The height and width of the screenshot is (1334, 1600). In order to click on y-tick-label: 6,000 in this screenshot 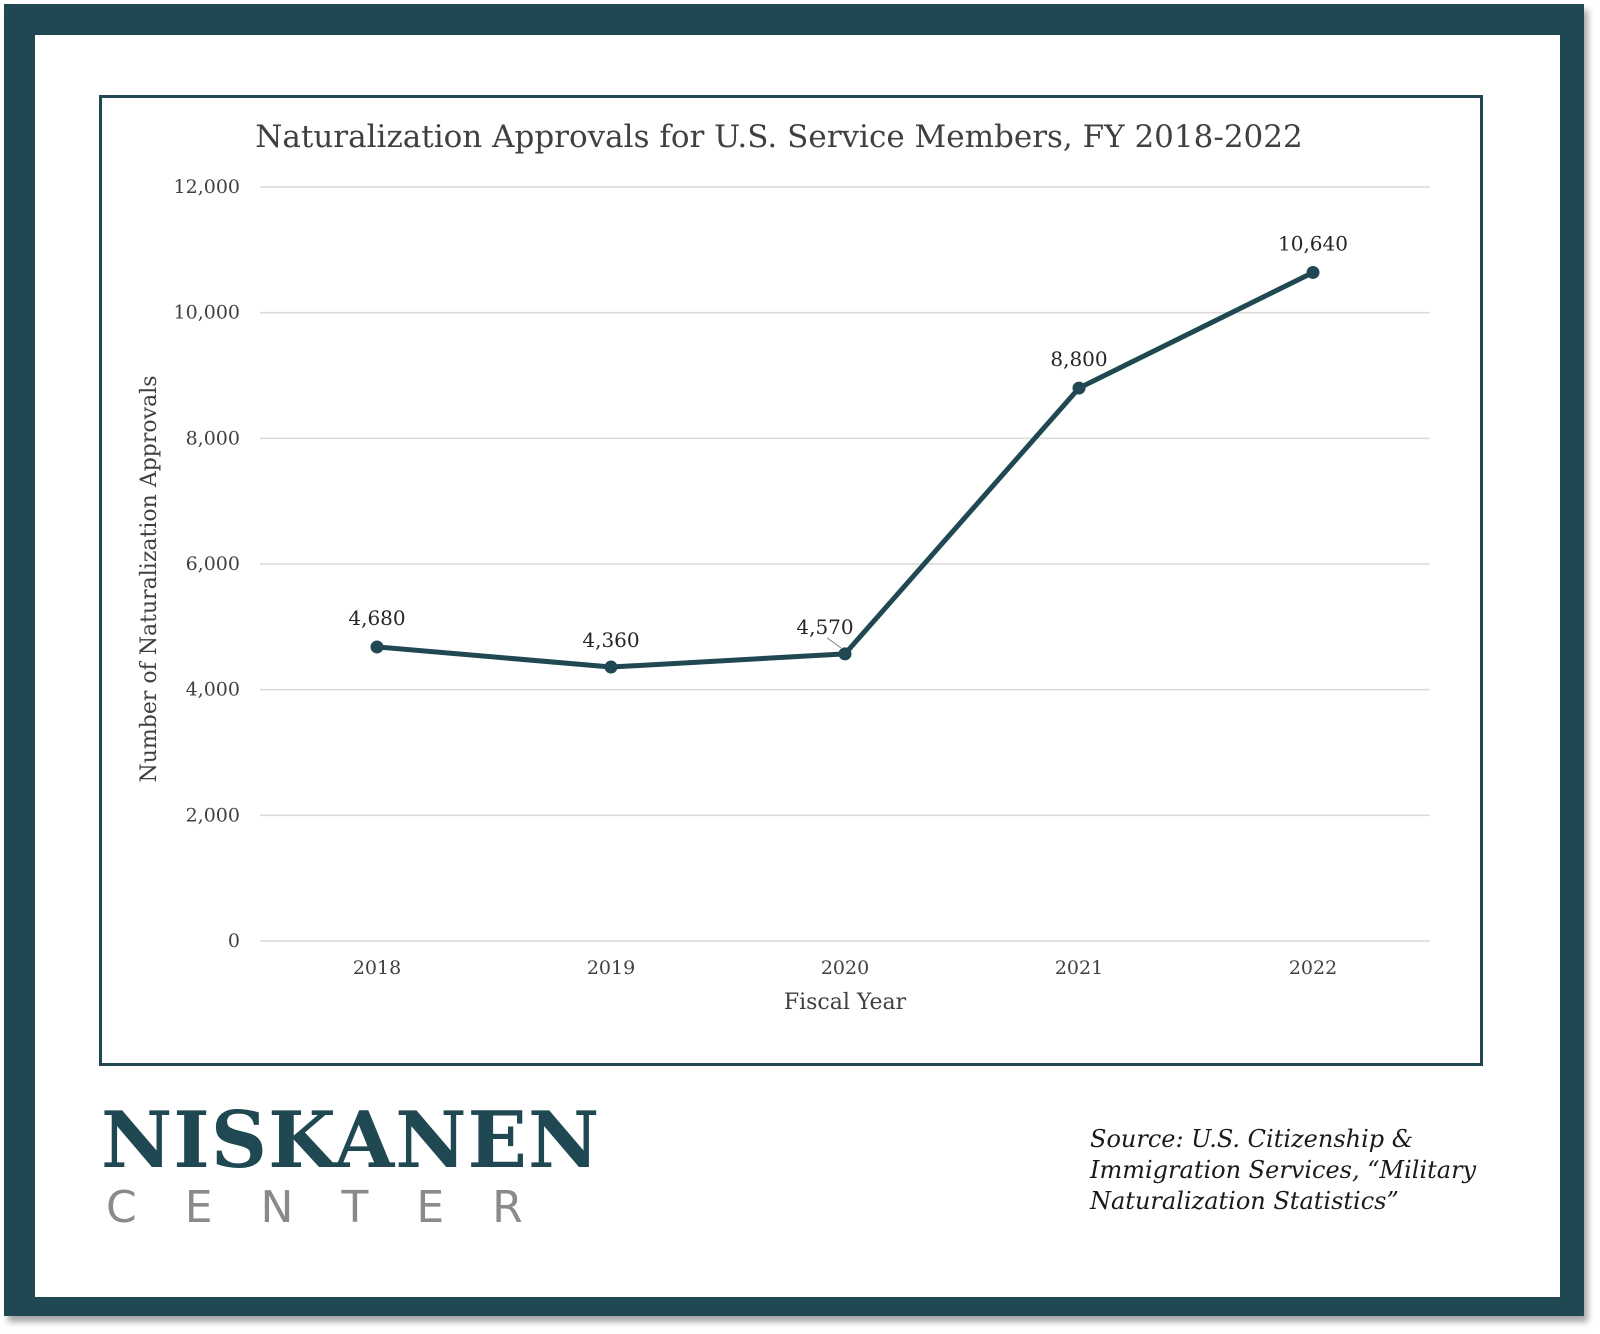, I will do `click(213, 564)`.